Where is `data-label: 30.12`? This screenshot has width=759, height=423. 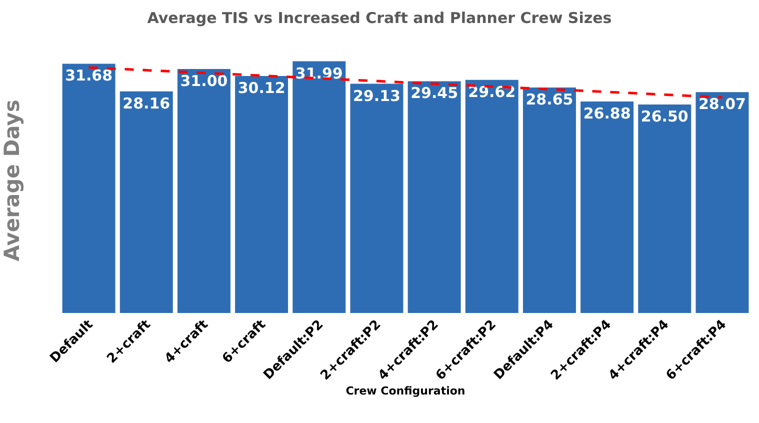
data-label: 30.12 is located at coordinates (262, 87).